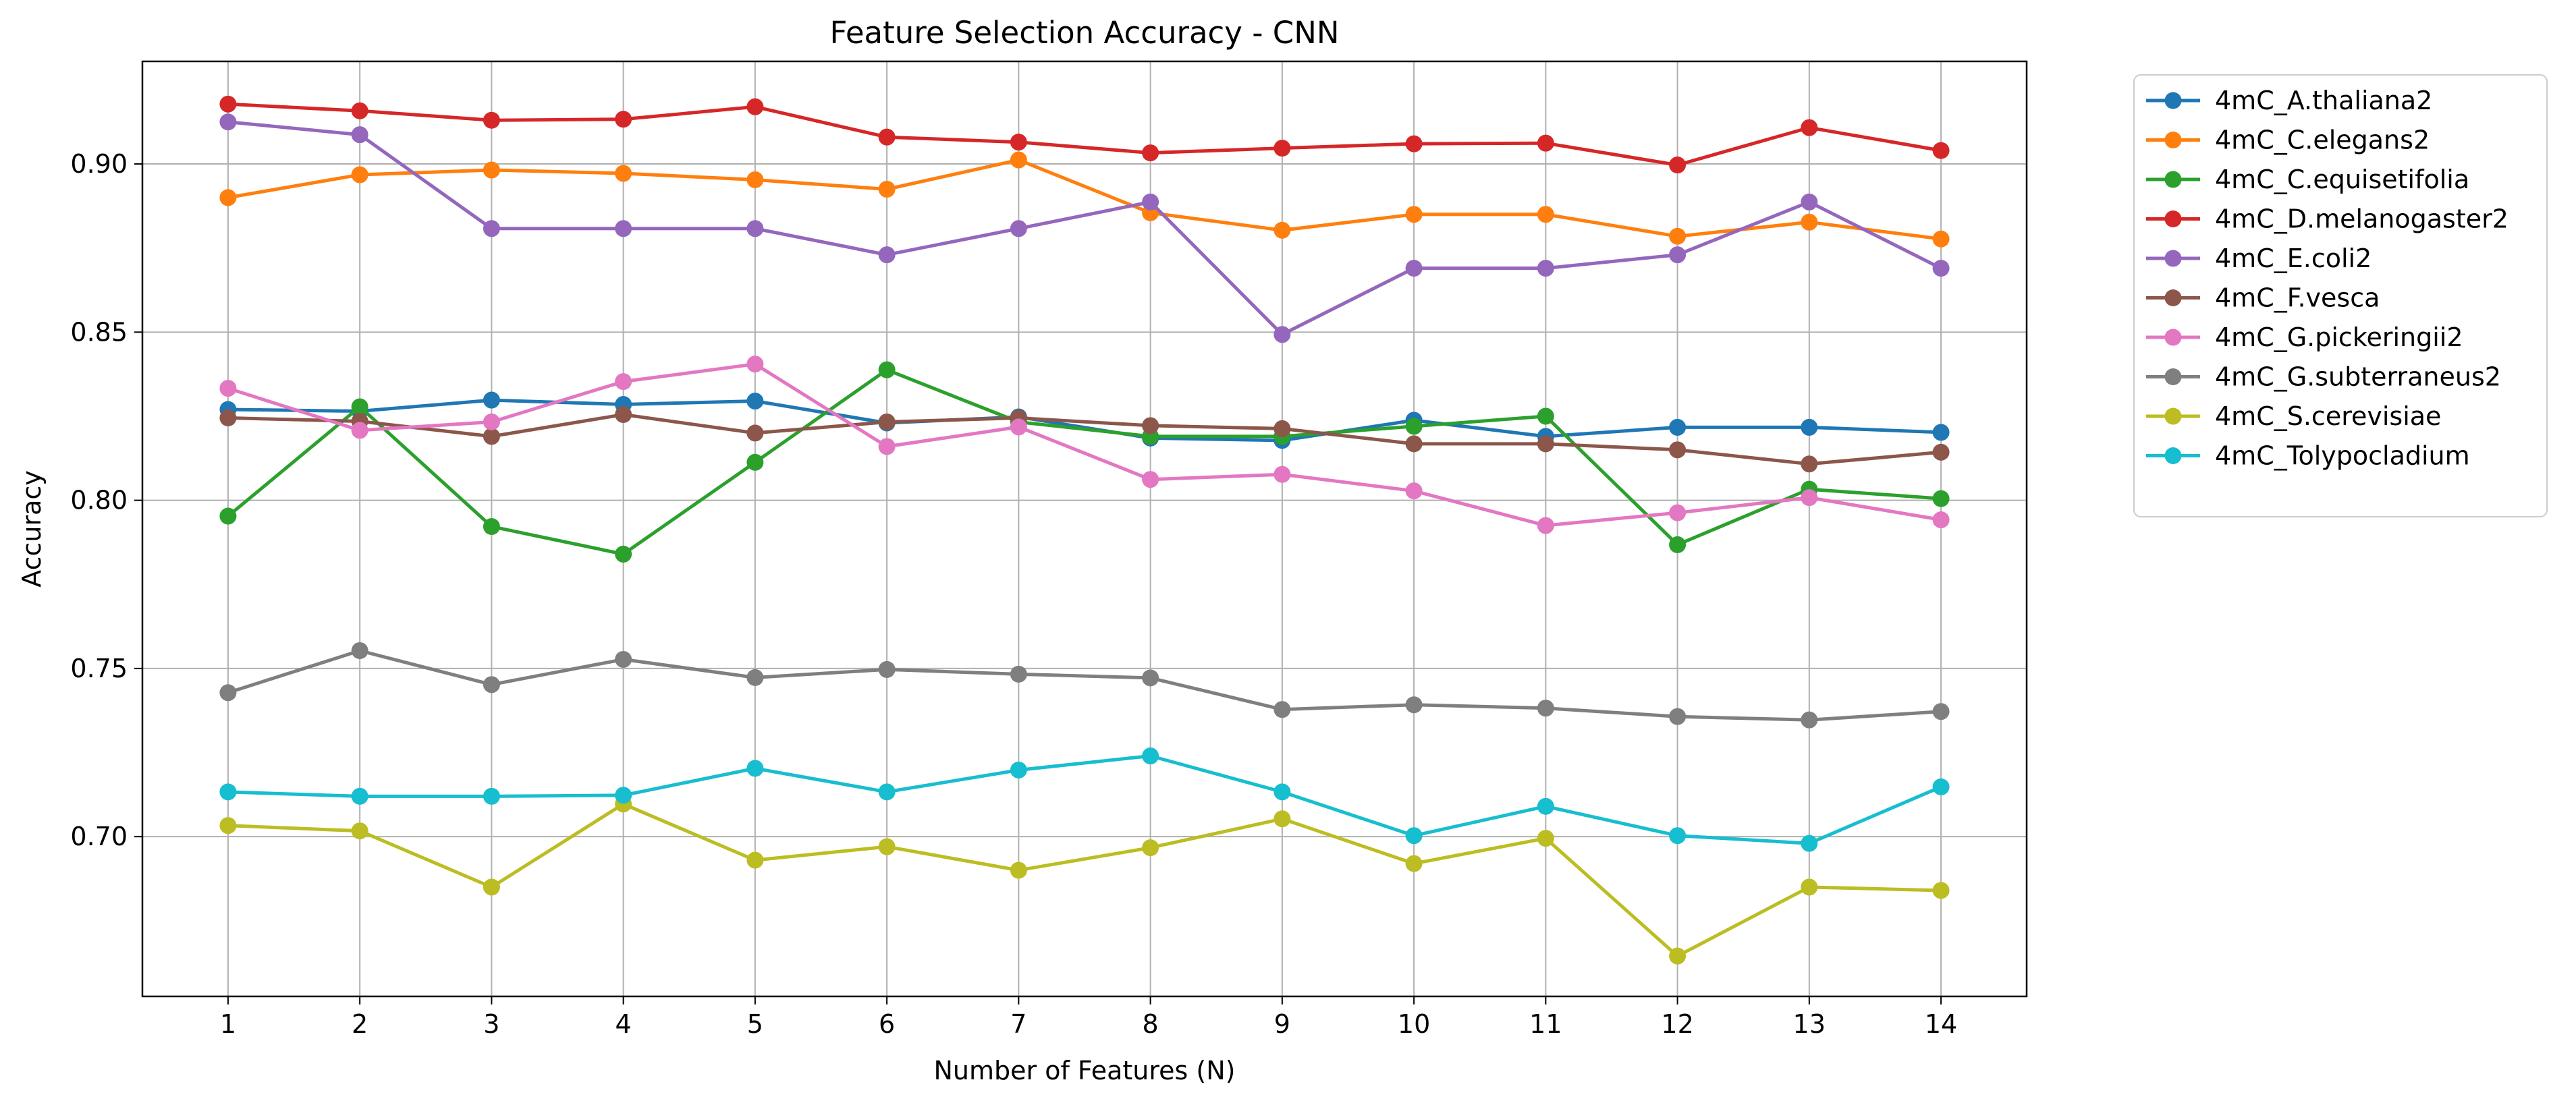  I want to click on x-tick-label: 1, so click(228, 1024).